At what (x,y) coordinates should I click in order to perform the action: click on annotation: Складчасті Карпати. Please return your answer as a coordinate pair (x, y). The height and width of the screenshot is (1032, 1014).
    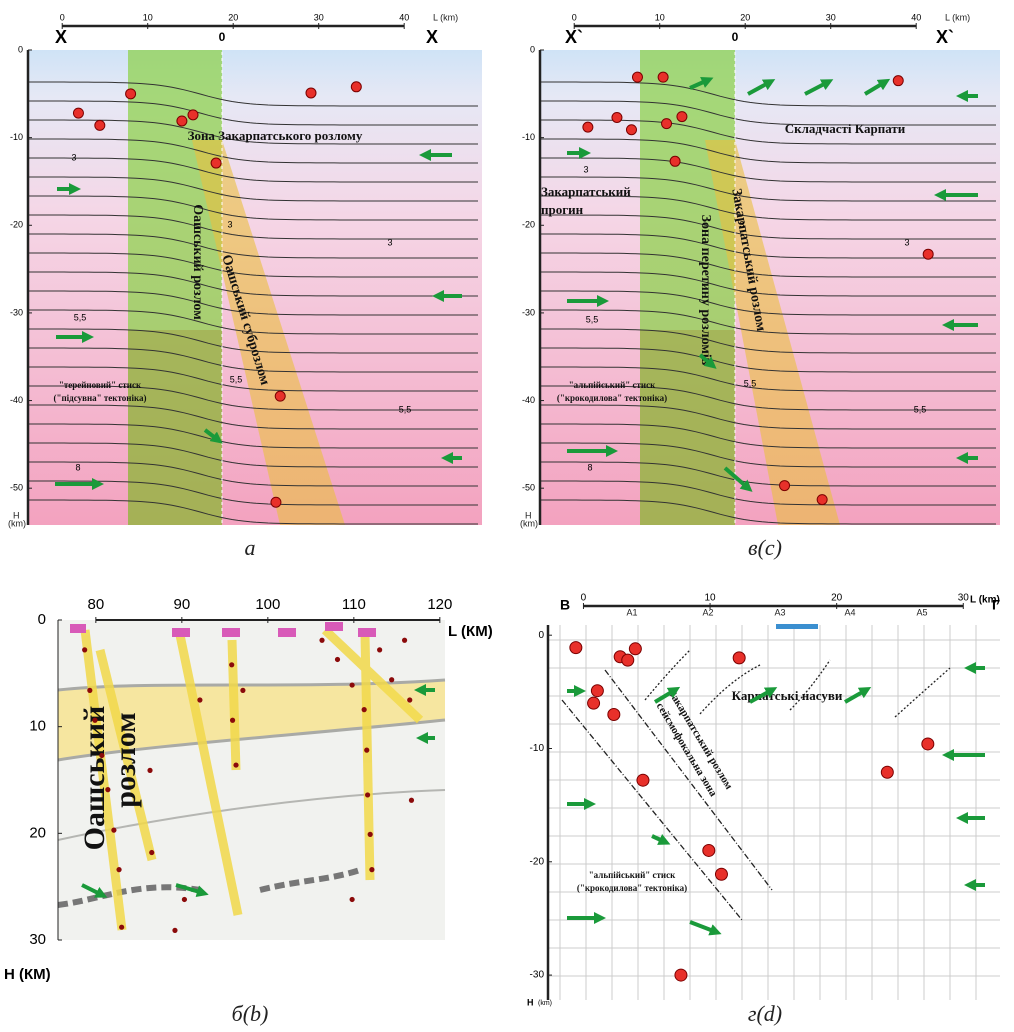
    Looking at the image, I should click on (845, 128).